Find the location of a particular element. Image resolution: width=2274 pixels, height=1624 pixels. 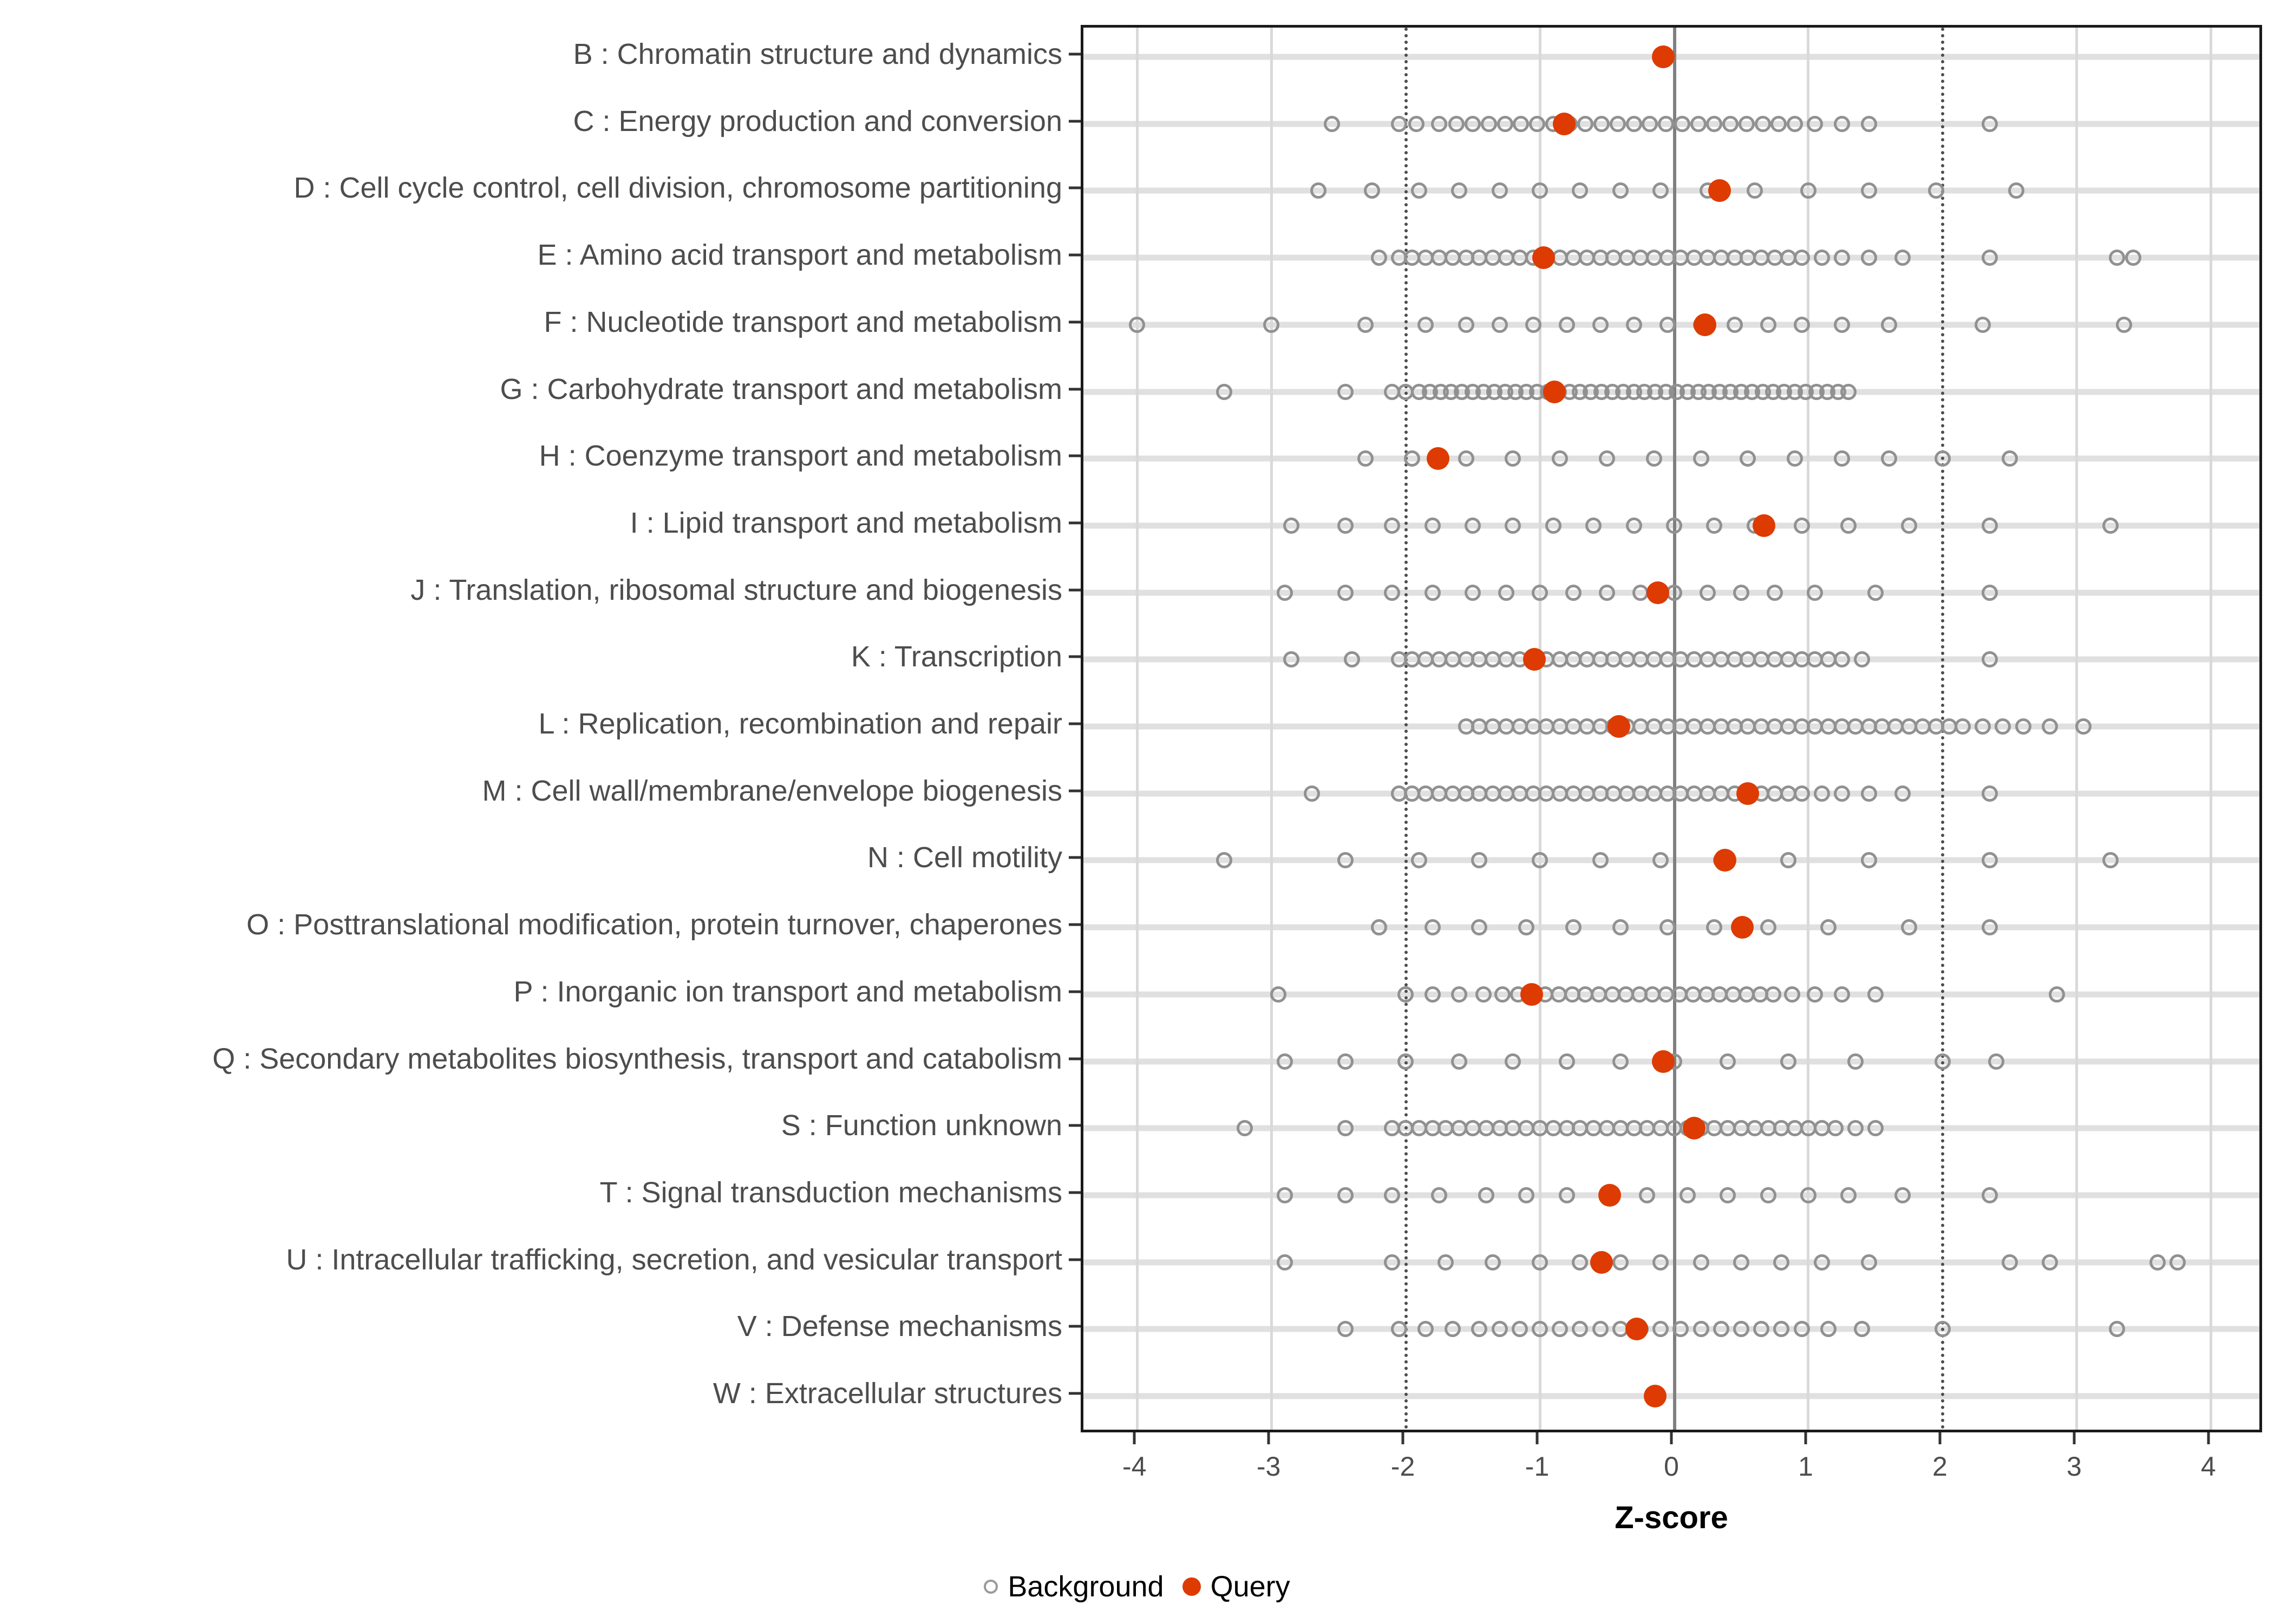

x-gridline is located at coordinates (1137, 729).